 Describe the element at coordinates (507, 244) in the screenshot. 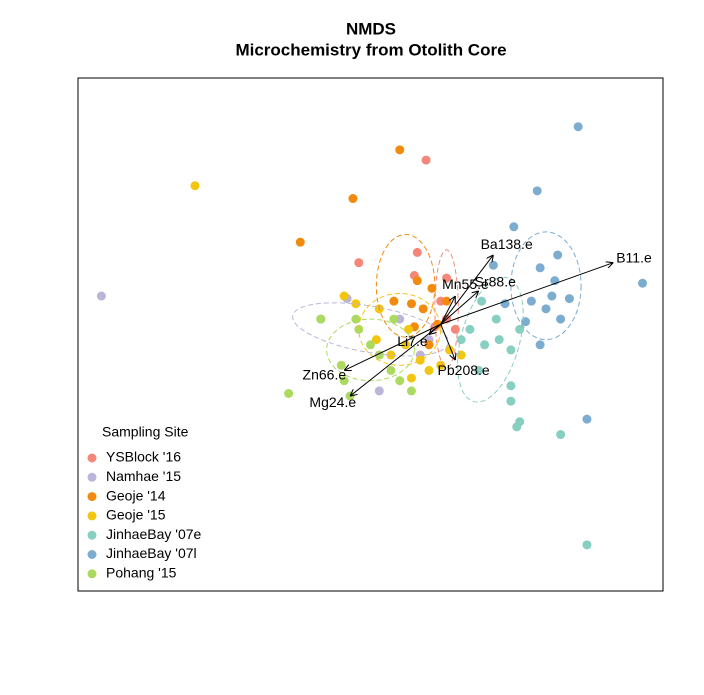

I see `vector-label: Ba138.e` at that location.